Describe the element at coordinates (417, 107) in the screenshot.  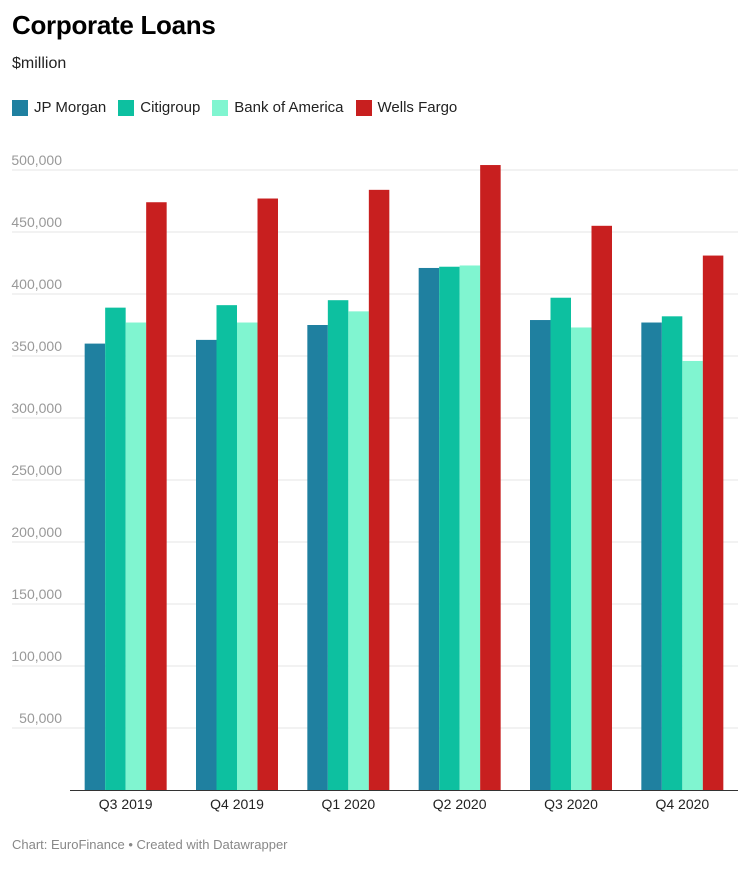
I see `legend-label-wells-fargo: Wells Fargo` at that location.